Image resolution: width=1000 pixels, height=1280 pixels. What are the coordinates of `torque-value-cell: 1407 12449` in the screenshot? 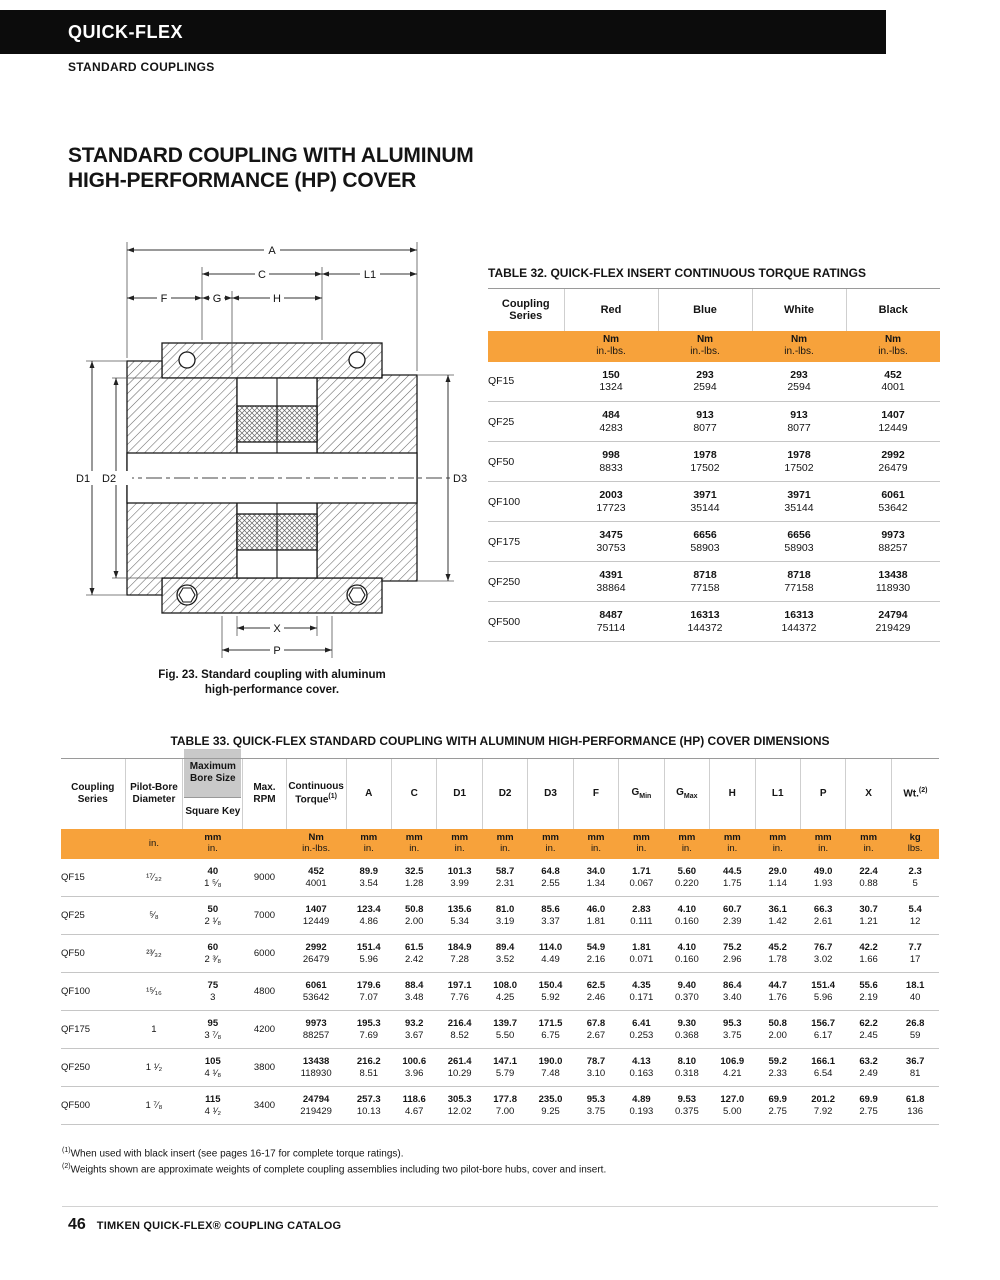 It's located at (893, 421).